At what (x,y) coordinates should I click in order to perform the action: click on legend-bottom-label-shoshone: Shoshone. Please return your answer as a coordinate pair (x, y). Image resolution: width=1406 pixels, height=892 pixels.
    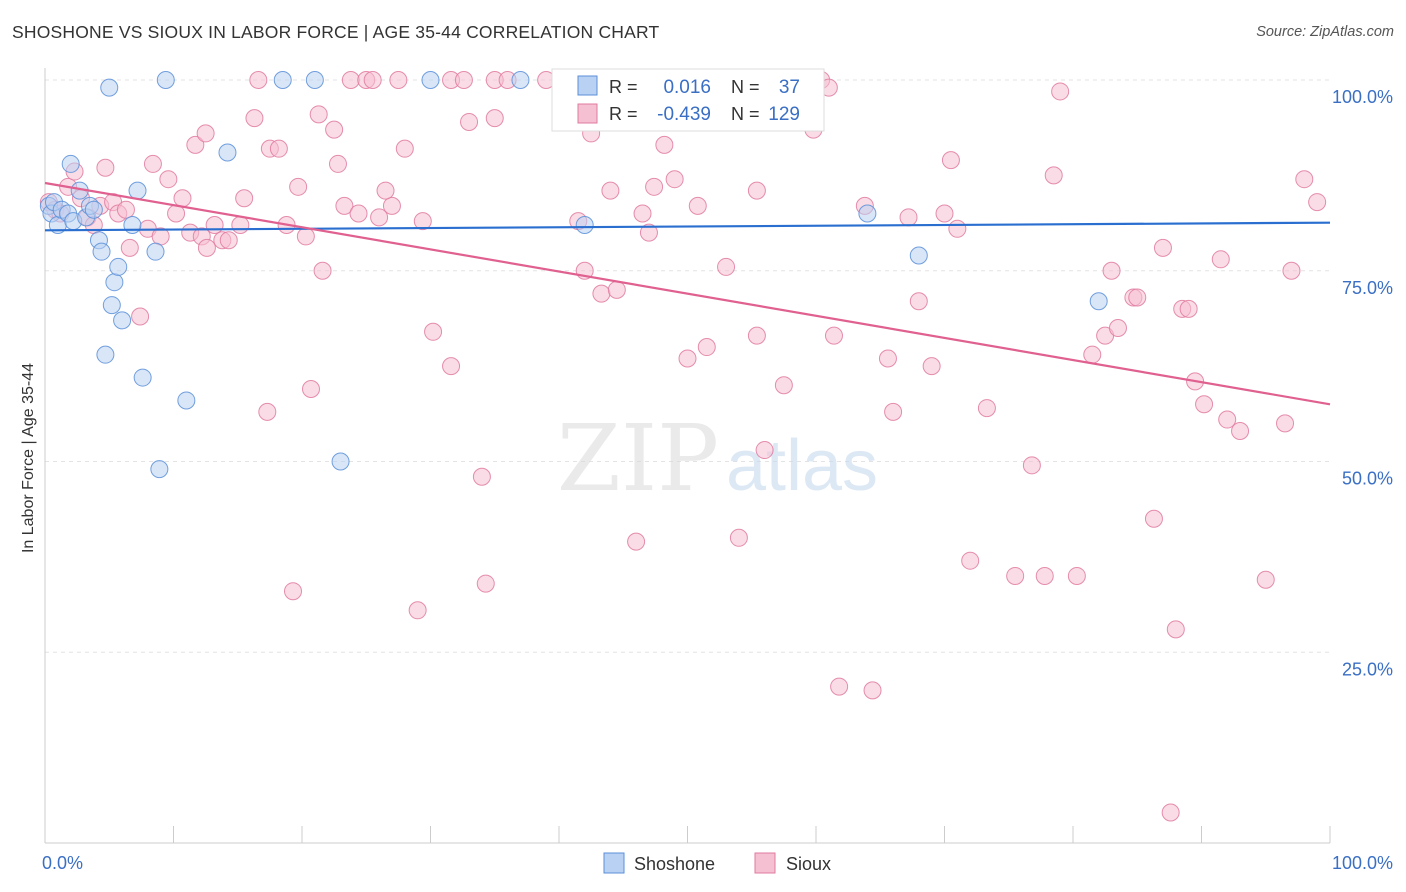
    Looking at the image, I should click on (674, 864).